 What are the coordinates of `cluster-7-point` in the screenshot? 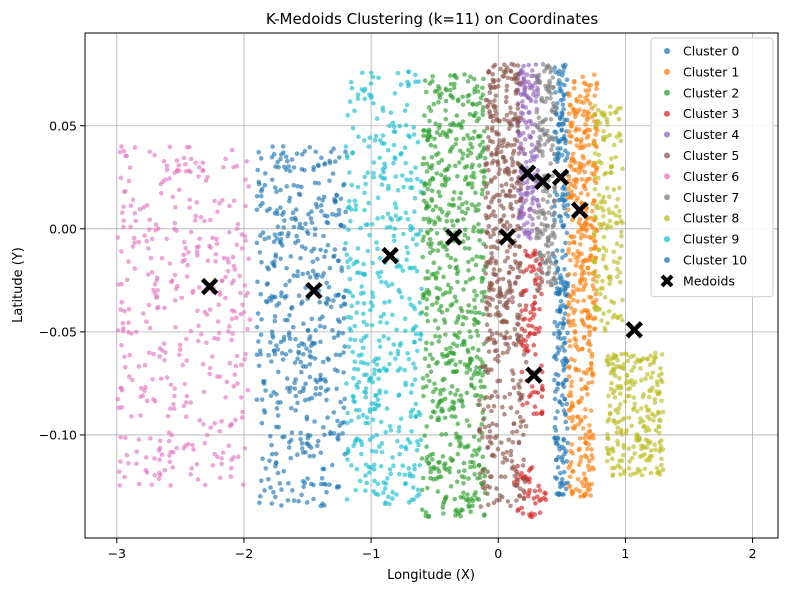 It's located at (539, 117).